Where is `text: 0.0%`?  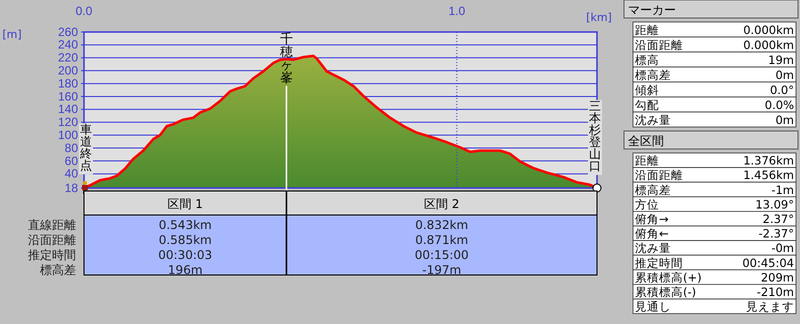 text: 0.0% is located at coordinates (779, 105).